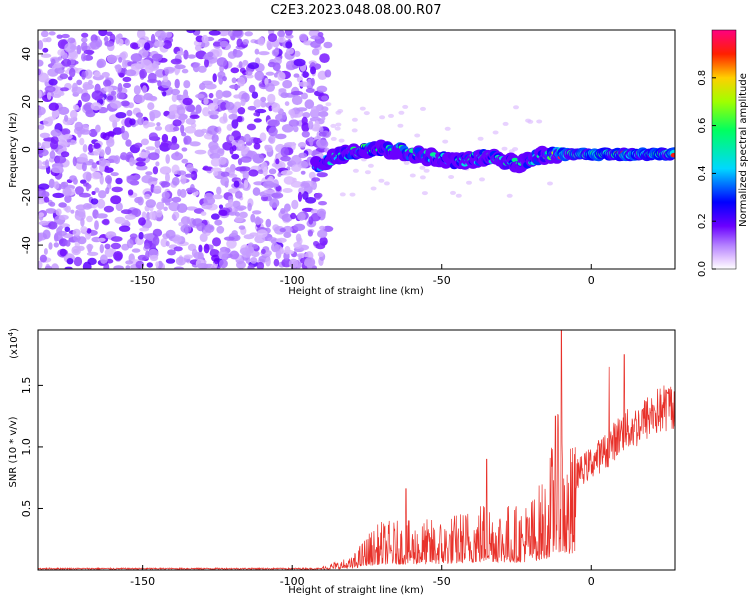  I want to click on spectrogram-x-axis-label: Height of straight line (km), so click(356, 291).